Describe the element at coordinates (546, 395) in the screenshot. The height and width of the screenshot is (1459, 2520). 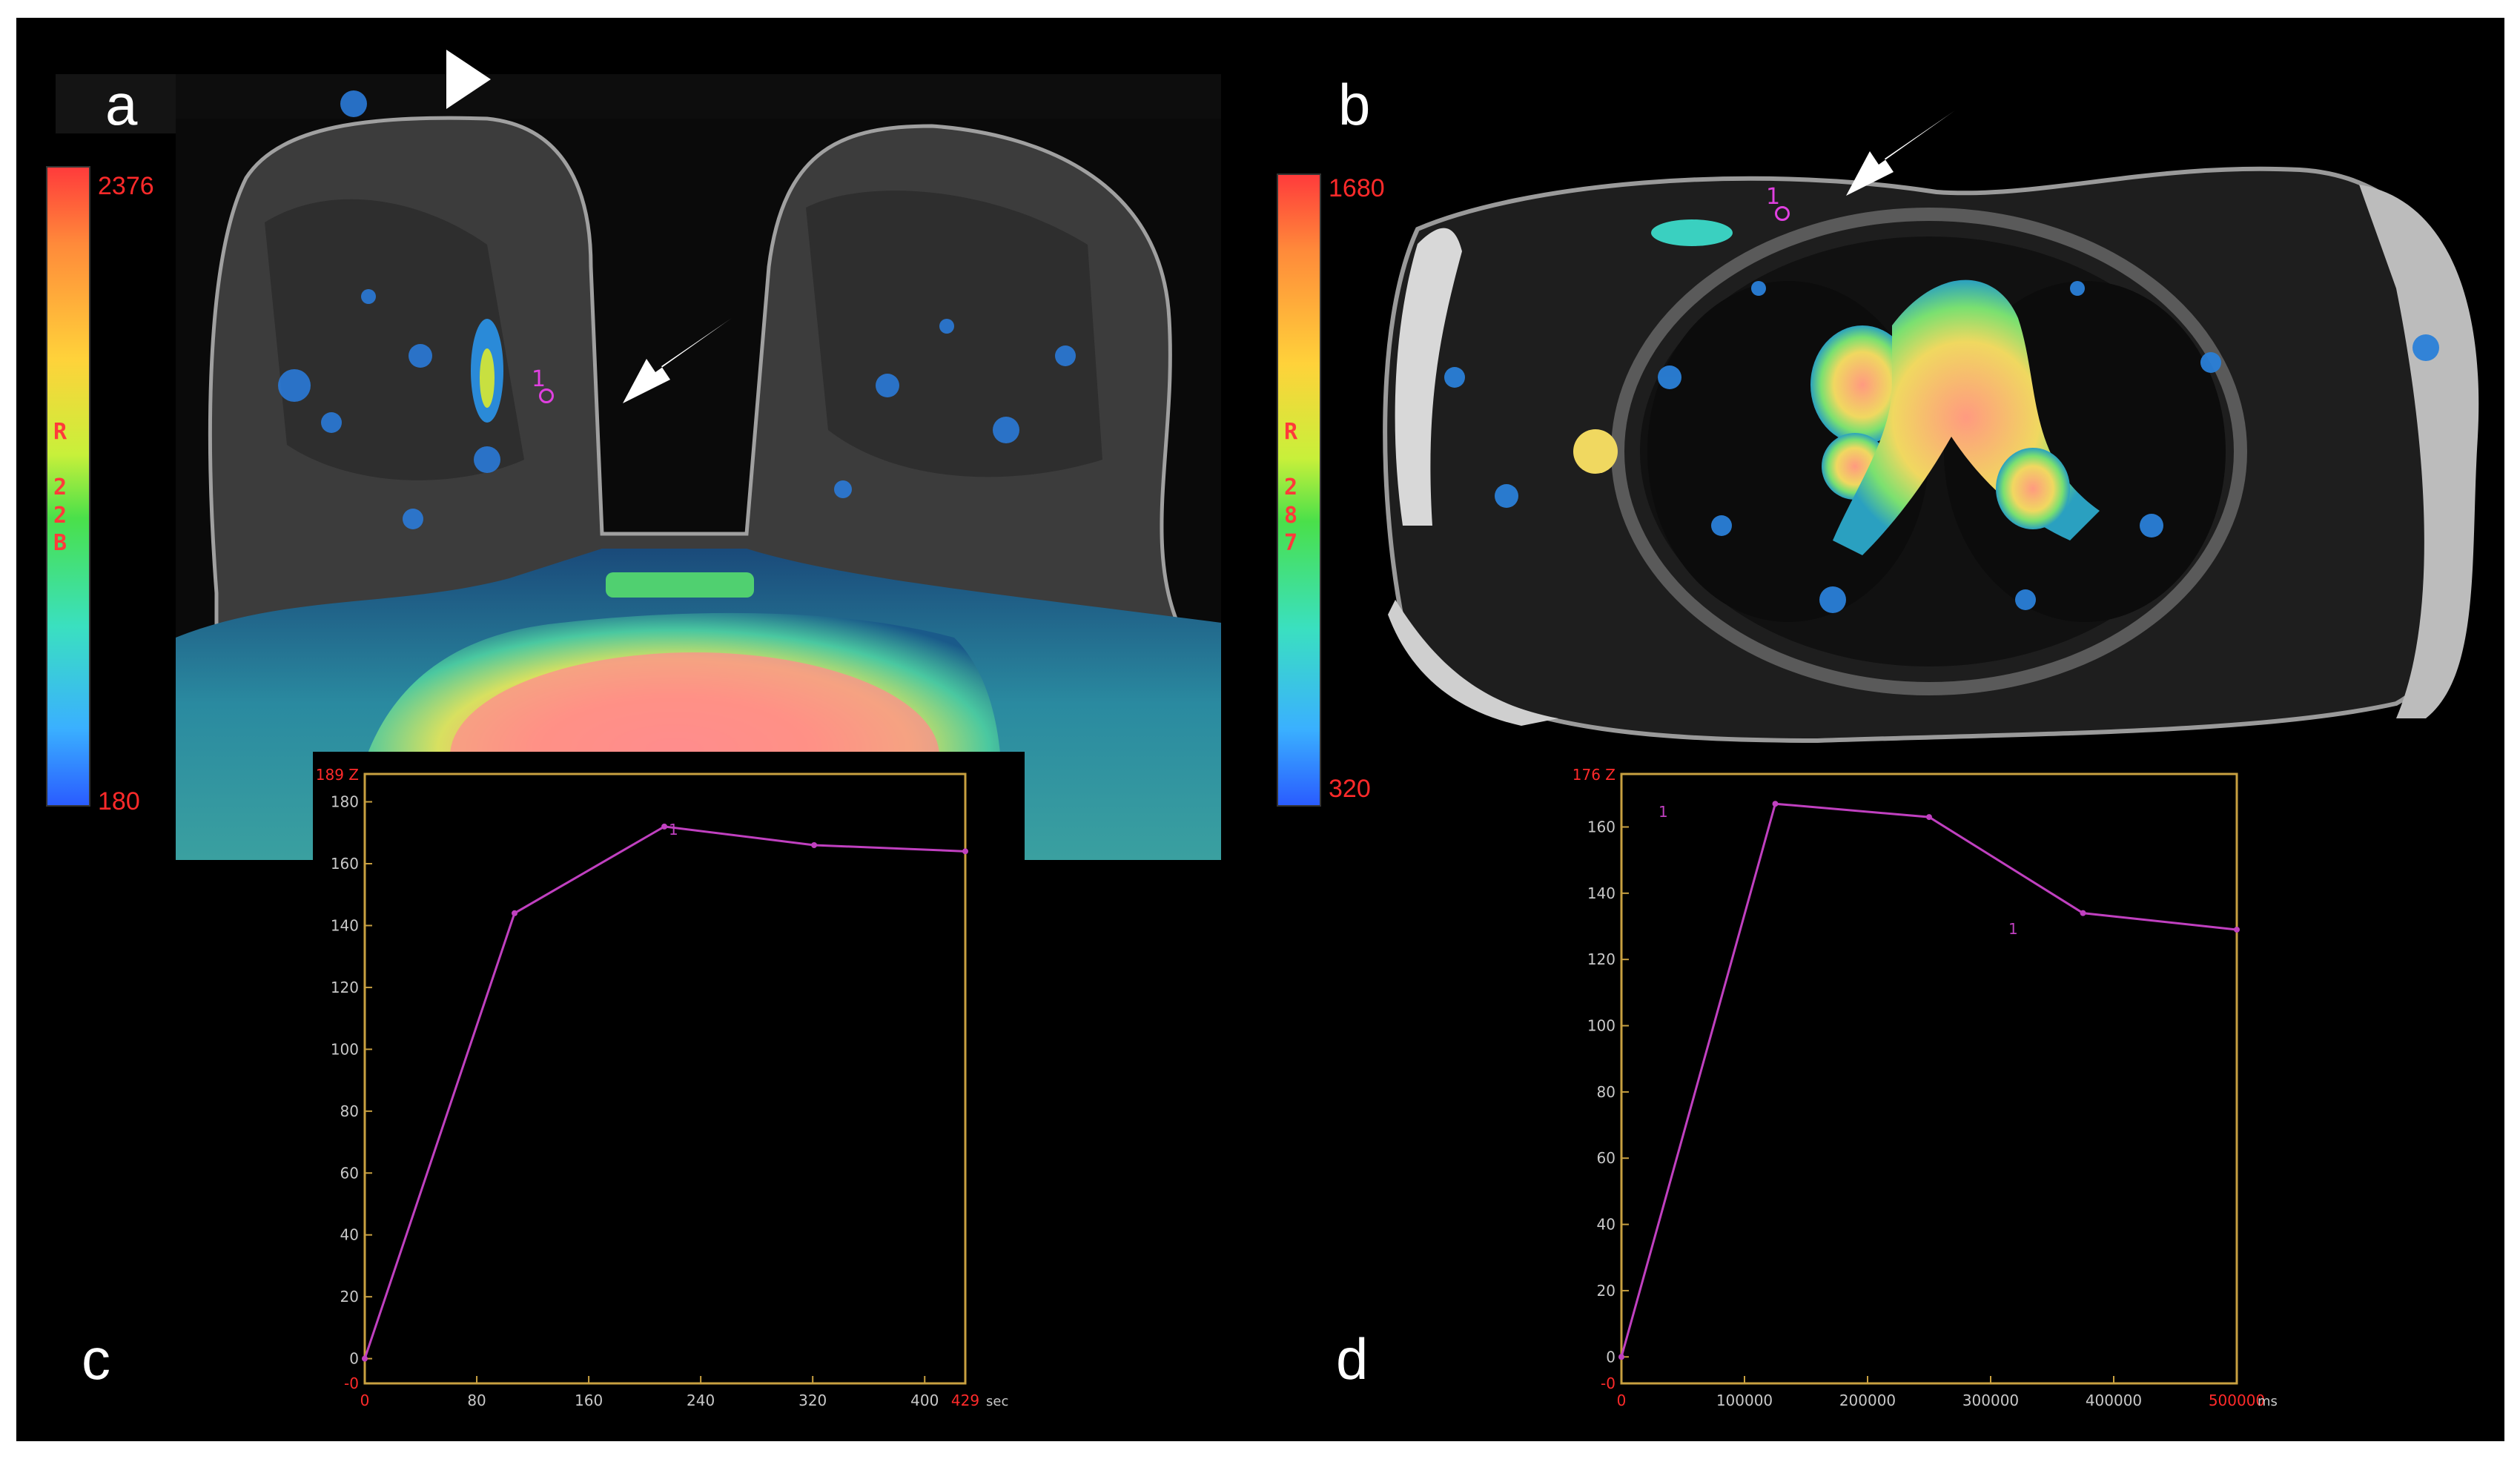
I see `panel-a-roi-circle` at that location.